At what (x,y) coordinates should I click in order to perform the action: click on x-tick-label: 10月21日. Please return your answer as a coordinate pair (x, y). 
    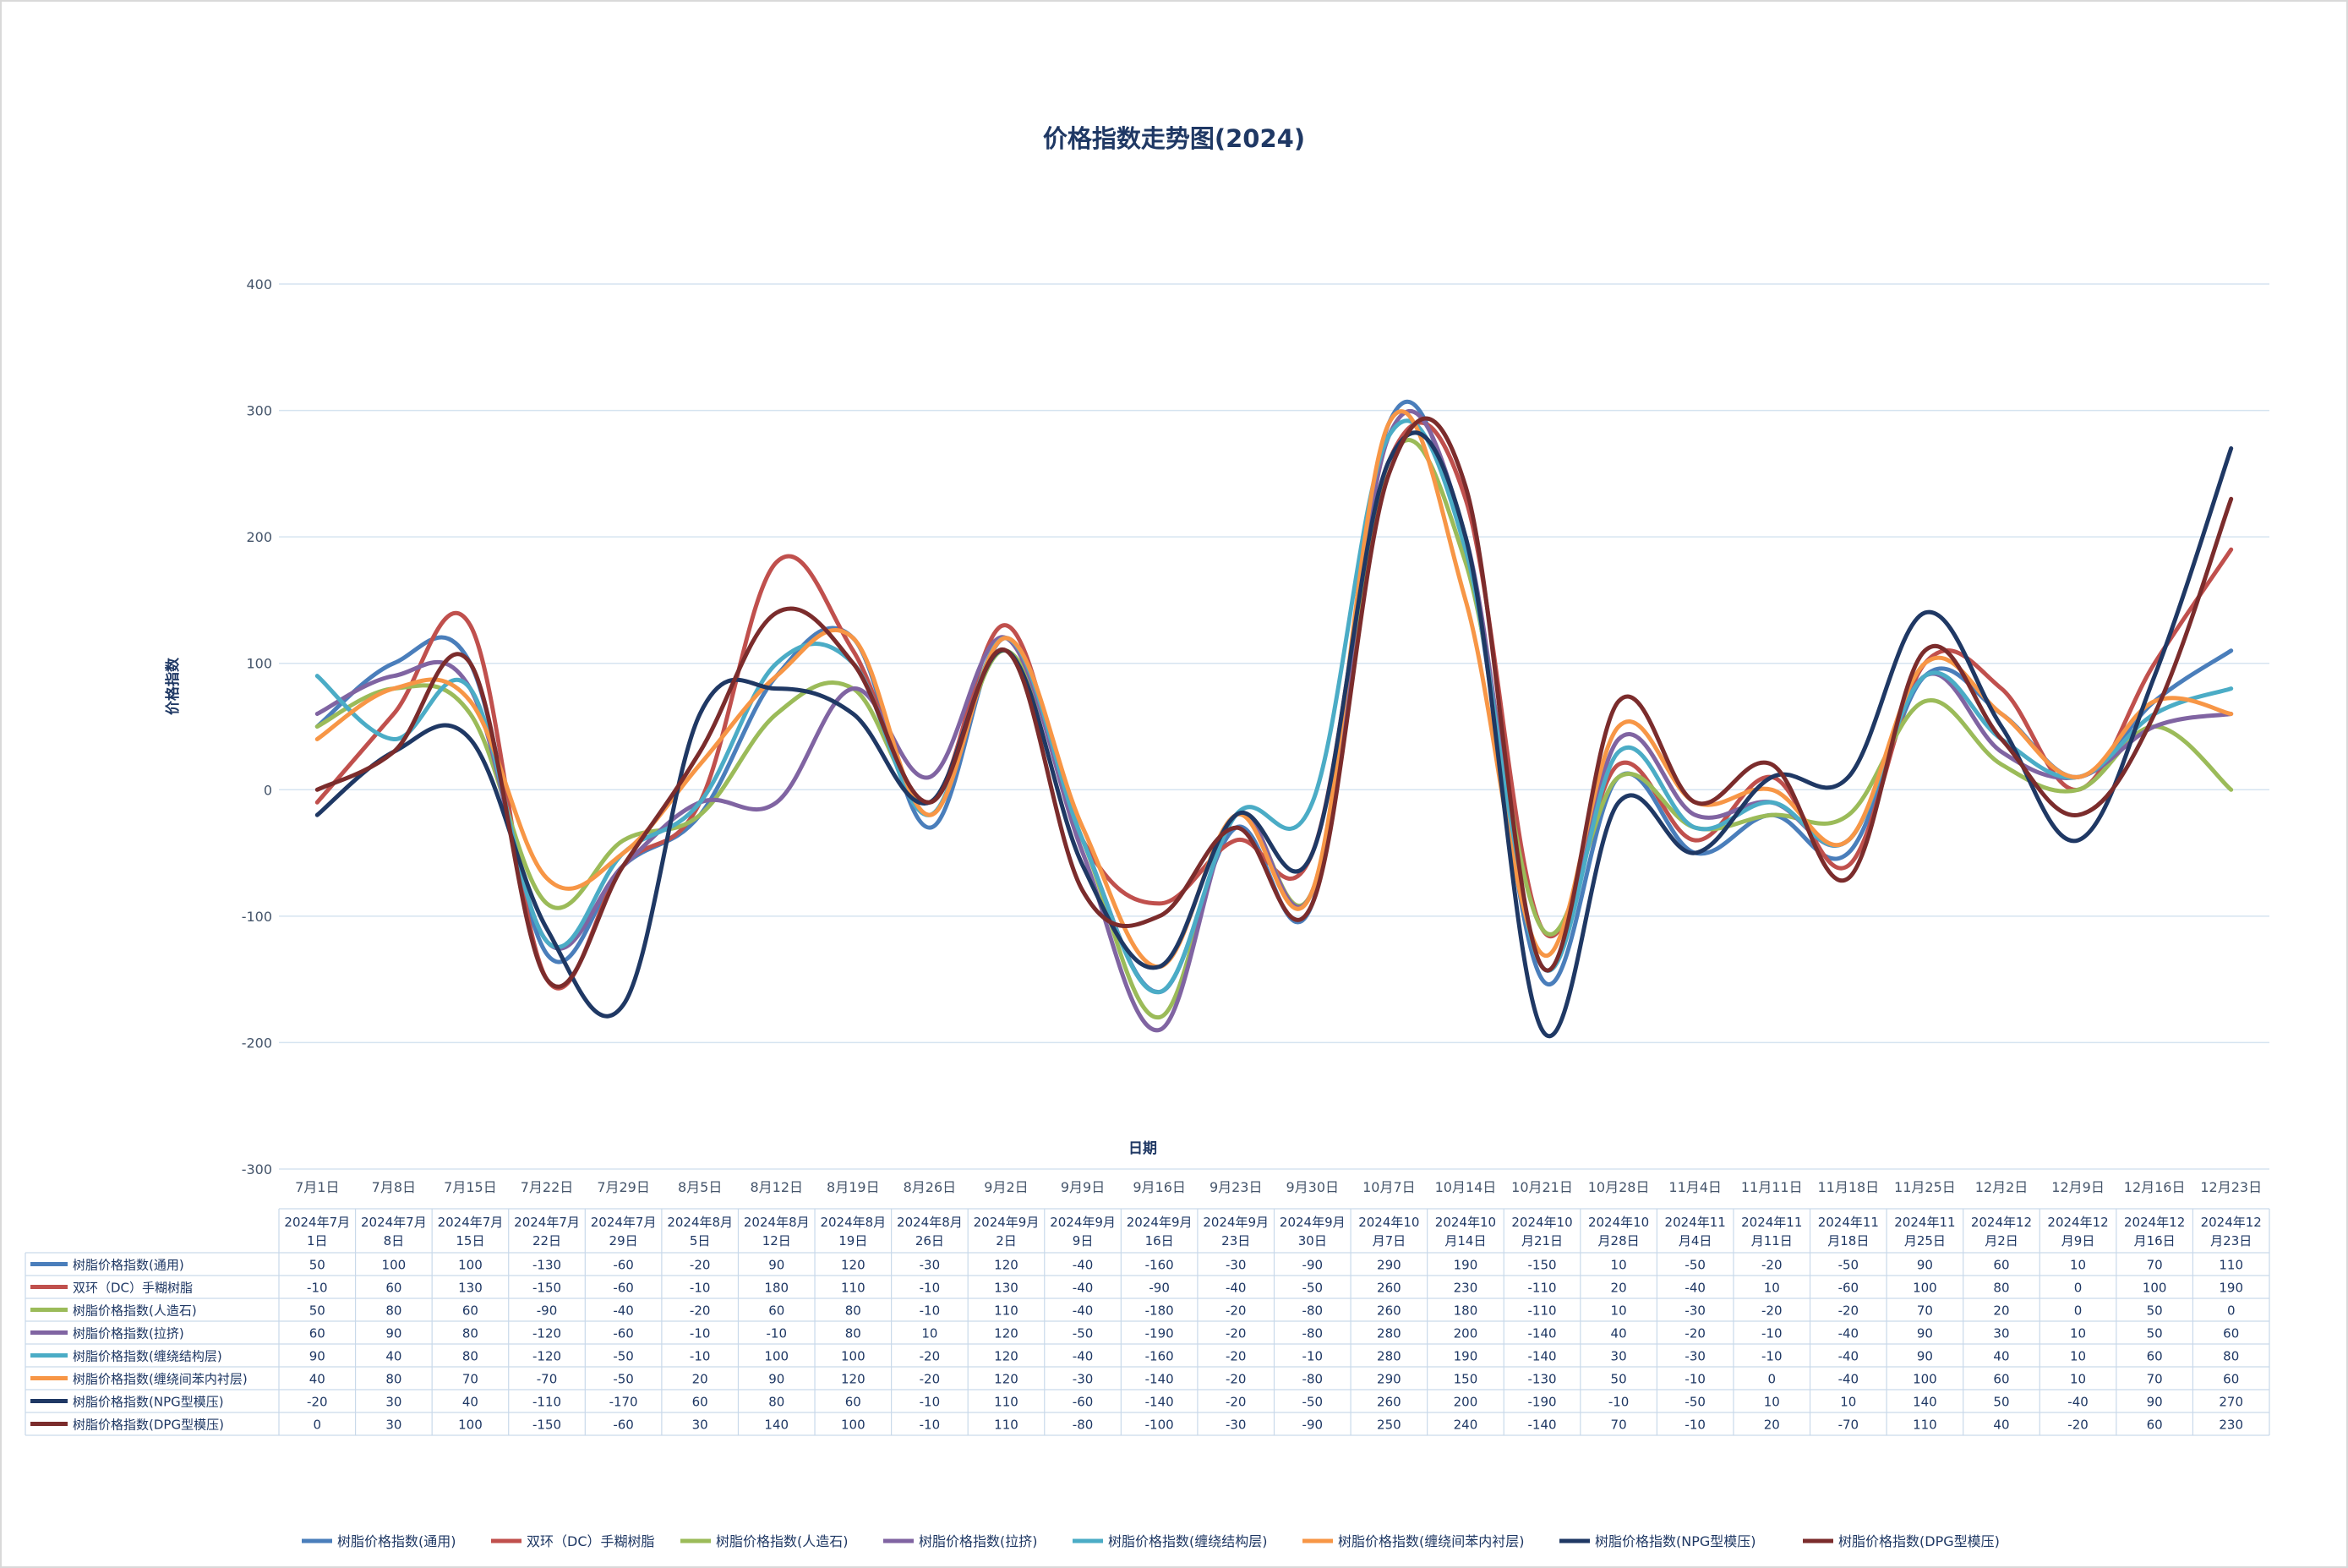
    Looking at the image, I should click on (1542, 1187).